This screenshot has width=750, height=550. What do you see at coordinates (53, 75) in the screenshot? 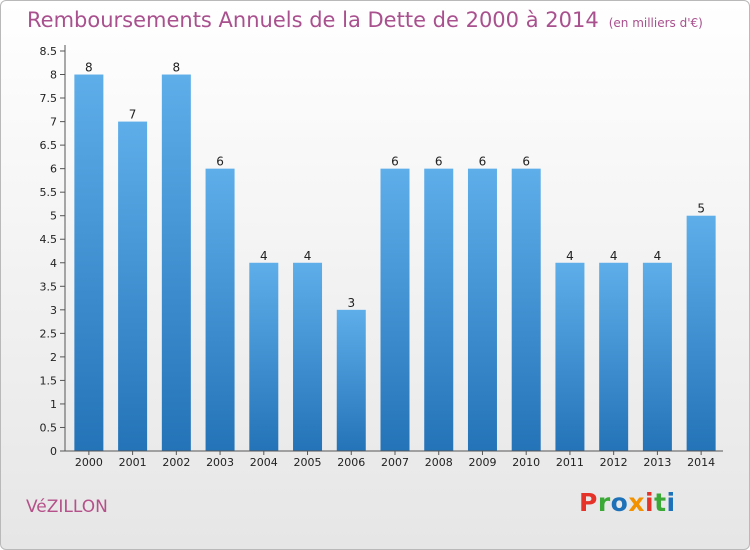
I see `y-tick-label: 8` at bounding box center [53, 75].